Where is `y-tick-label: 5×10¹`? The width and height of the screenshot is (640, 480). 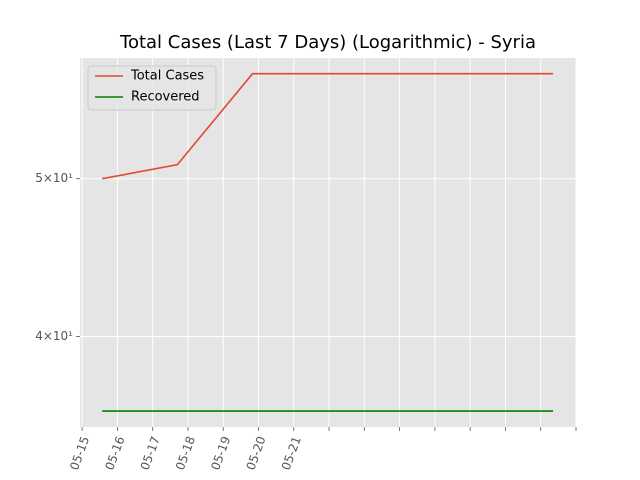 y-tick-label: 5×10¹ is located at coordinates (54, 178).